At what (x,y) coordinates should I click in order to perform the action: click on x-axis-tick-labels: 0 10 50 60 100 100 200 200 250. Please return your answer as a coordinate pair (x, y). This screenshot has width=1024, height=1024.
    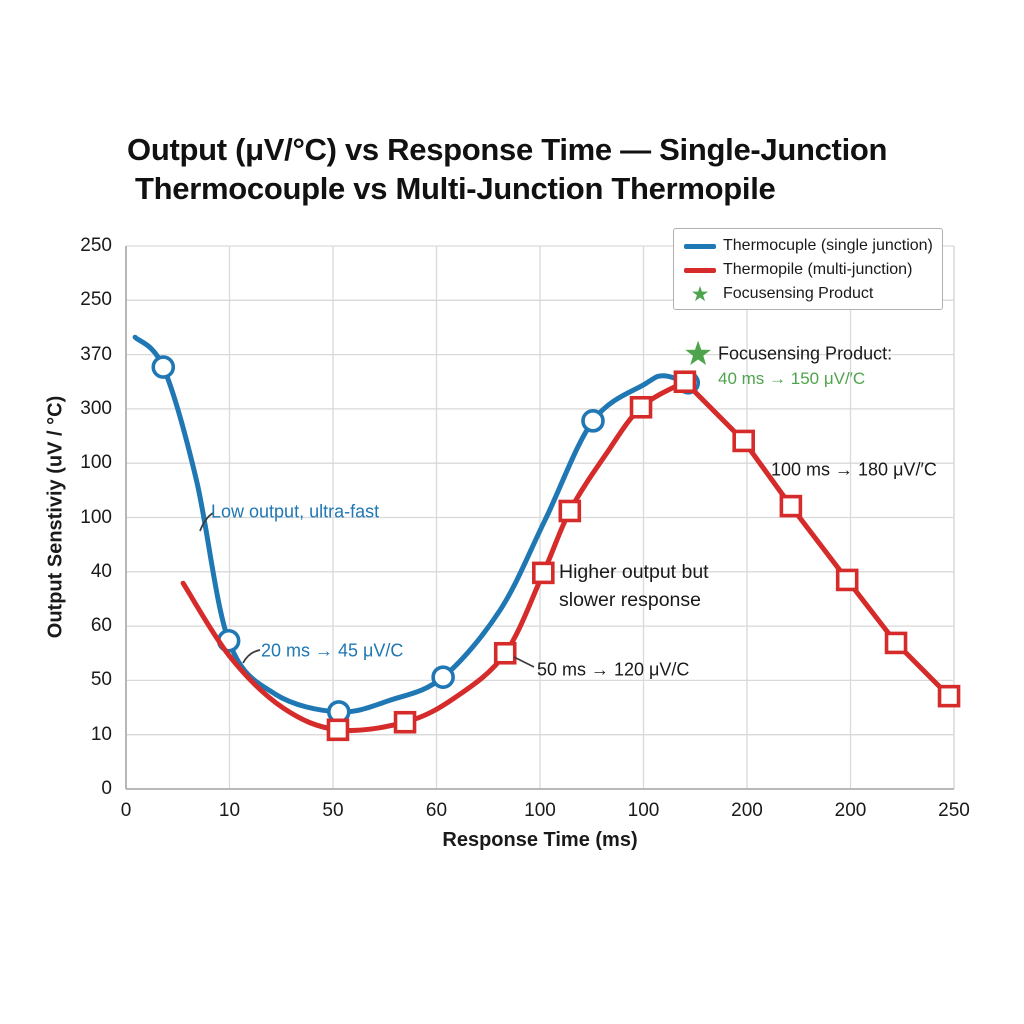
    Looking at the image, I should click on (512, 815).